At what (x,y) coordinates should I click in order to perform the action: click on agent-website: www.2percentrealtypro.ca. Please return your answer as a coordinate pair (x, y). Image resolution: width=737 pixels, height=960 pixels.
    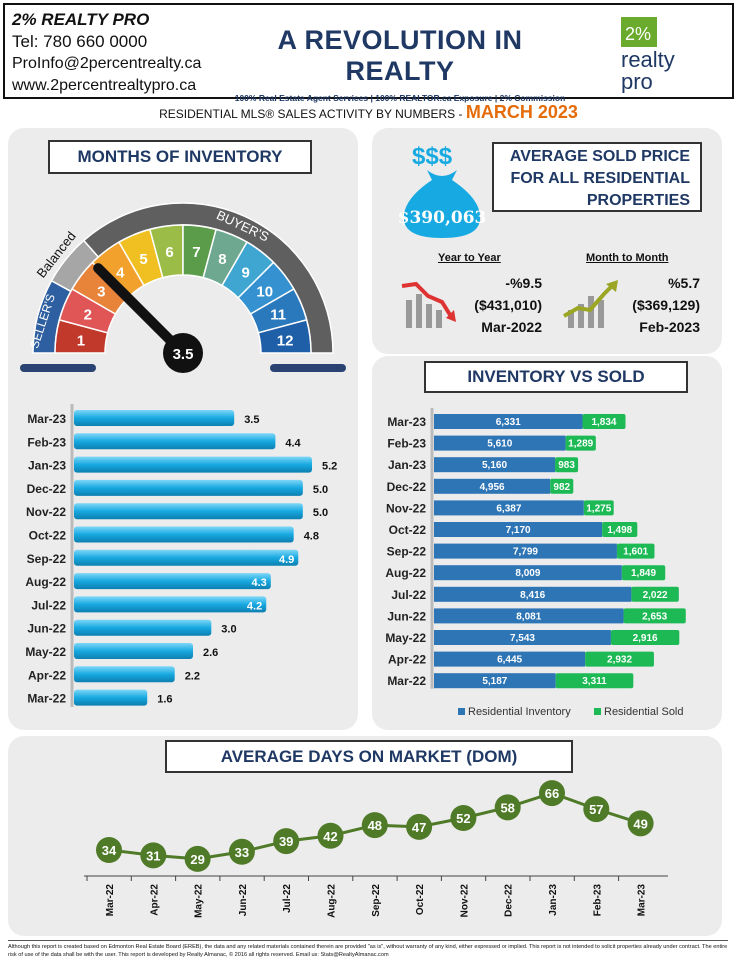
    Looking at the image, I should click on (104, 85).